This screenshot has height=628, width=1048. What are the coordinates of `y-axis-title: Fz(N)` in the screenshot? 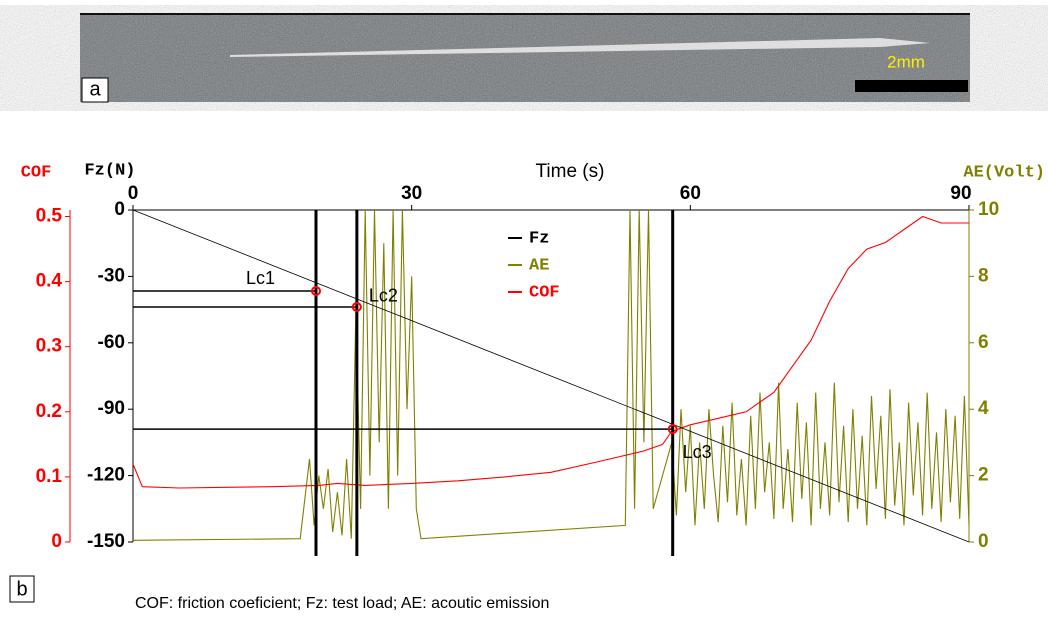 It's located at (109, 170).